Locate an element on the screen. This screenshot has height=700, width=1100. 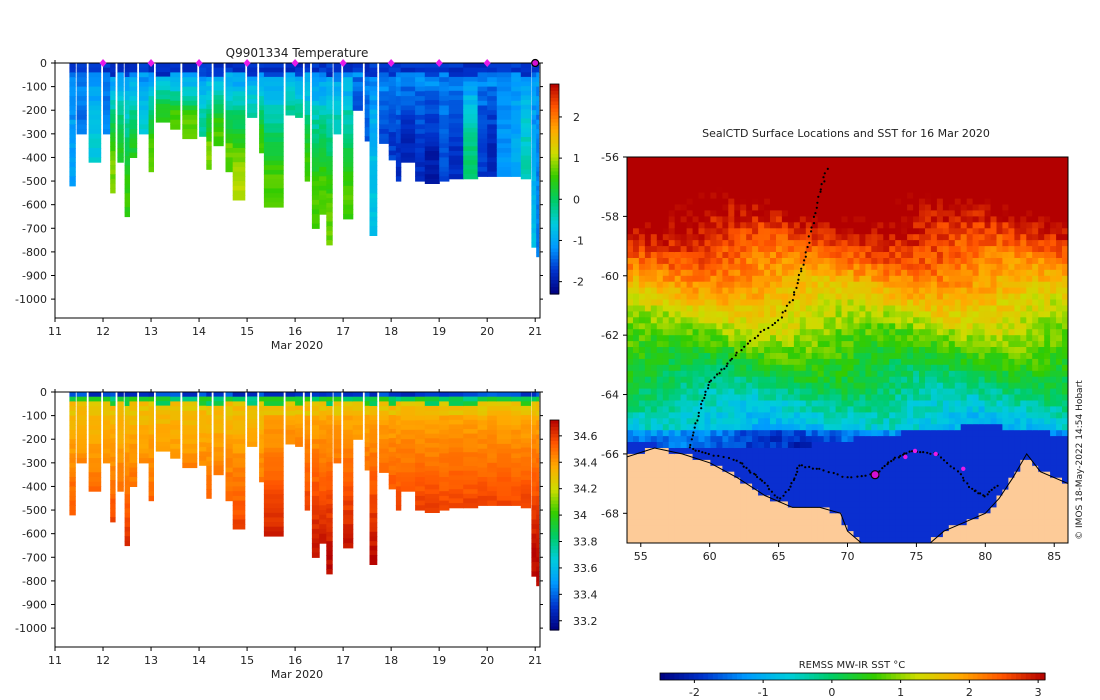
colorbar-segment is located at coordinates (554, 429).